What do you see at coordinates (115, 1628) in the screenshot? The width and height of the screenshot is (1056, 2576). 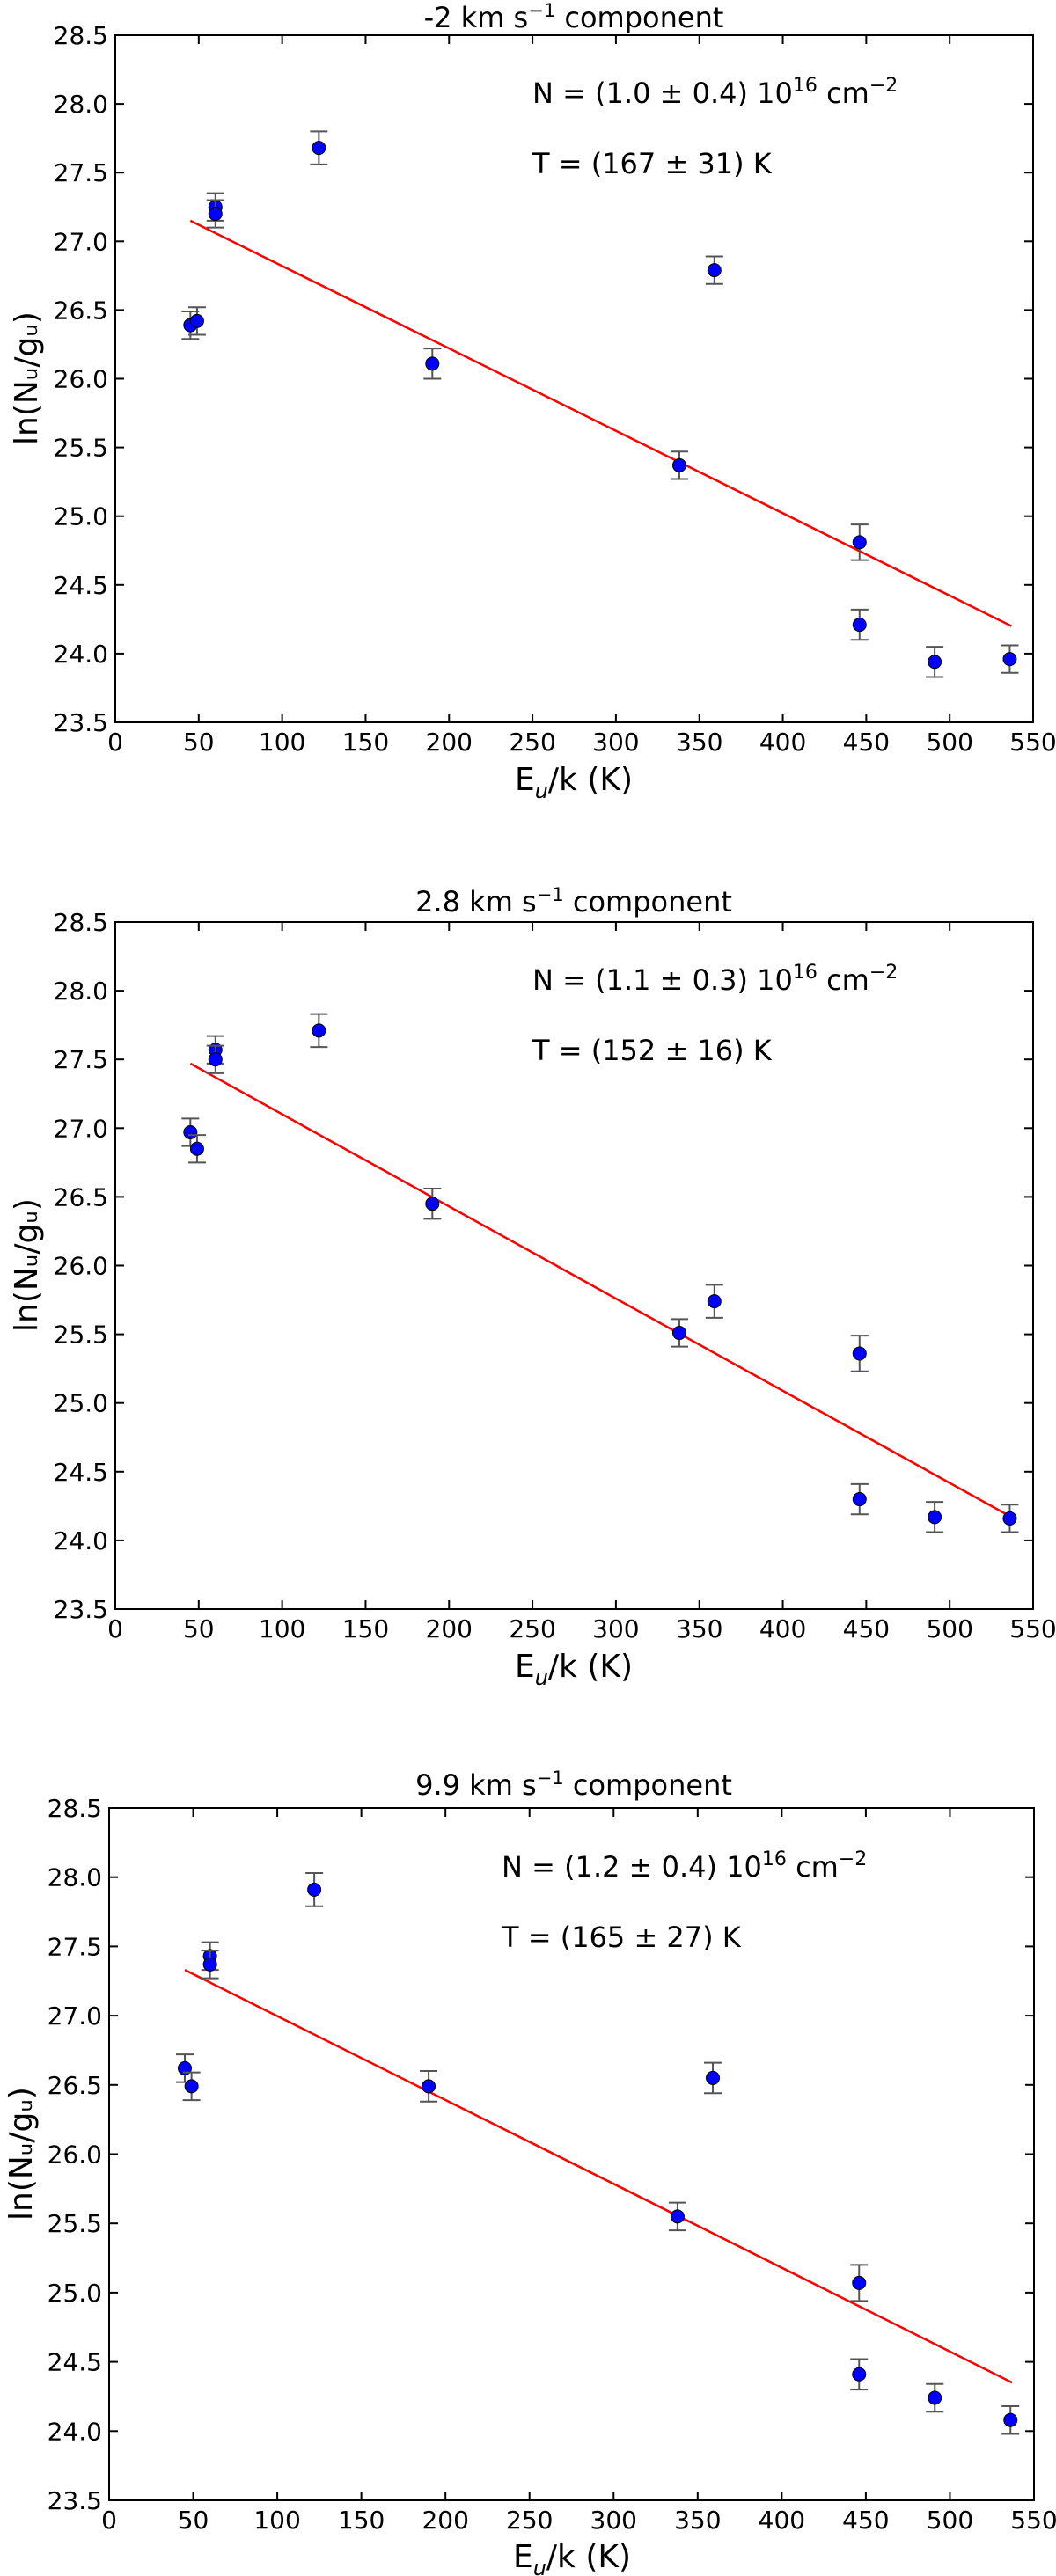 I see `panel-2-x-tick-label: 0` at bounding box center [115, 1628].